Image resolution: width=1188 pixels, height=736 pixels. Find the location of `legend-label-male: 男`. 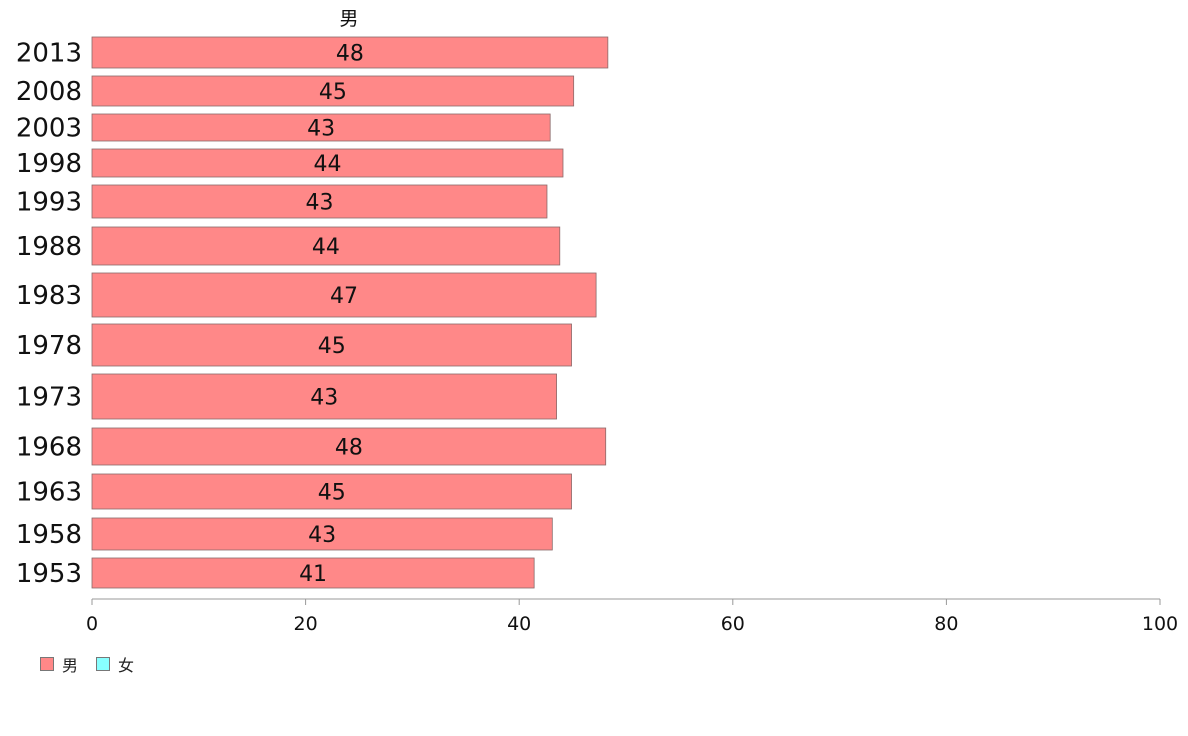

legend-label-male: 男 is located at coordinates (70, 665).